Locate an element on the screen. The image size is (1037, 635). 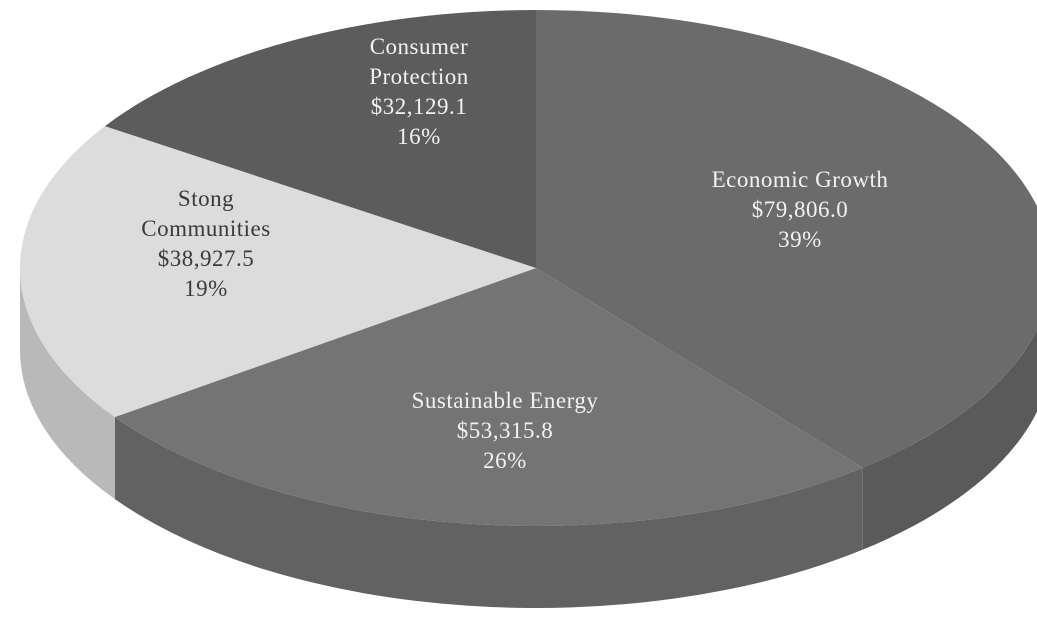
pie-label-value: $53,315.8 is located at coordinates (505, 430).